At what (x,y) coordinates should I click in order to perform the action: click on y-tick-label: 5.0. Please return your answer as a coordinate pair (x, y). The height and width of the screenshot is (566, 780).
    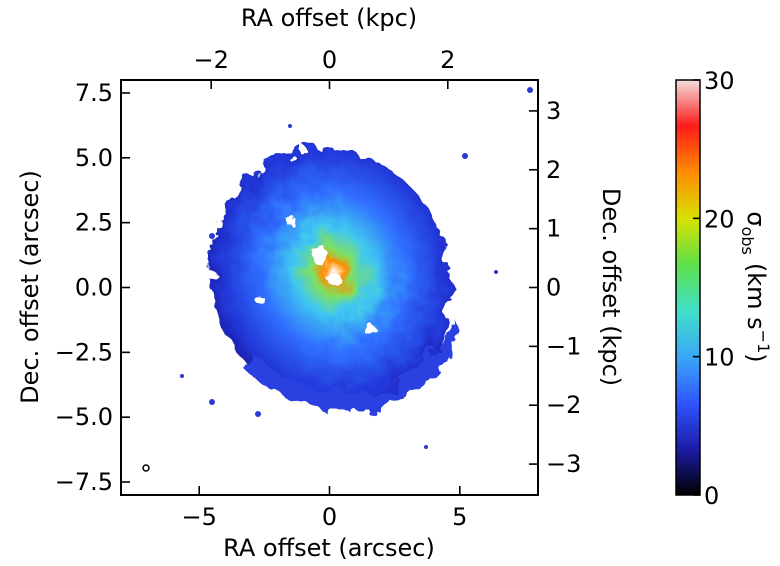
    Looking at the image, I should click on (94, 158).